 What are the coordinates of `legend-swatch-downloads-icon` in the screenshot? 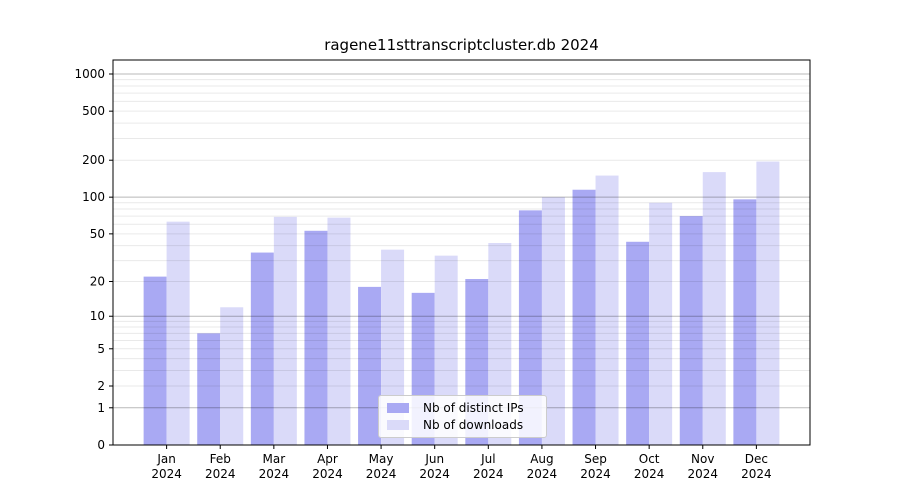 It's located at (398, 425).